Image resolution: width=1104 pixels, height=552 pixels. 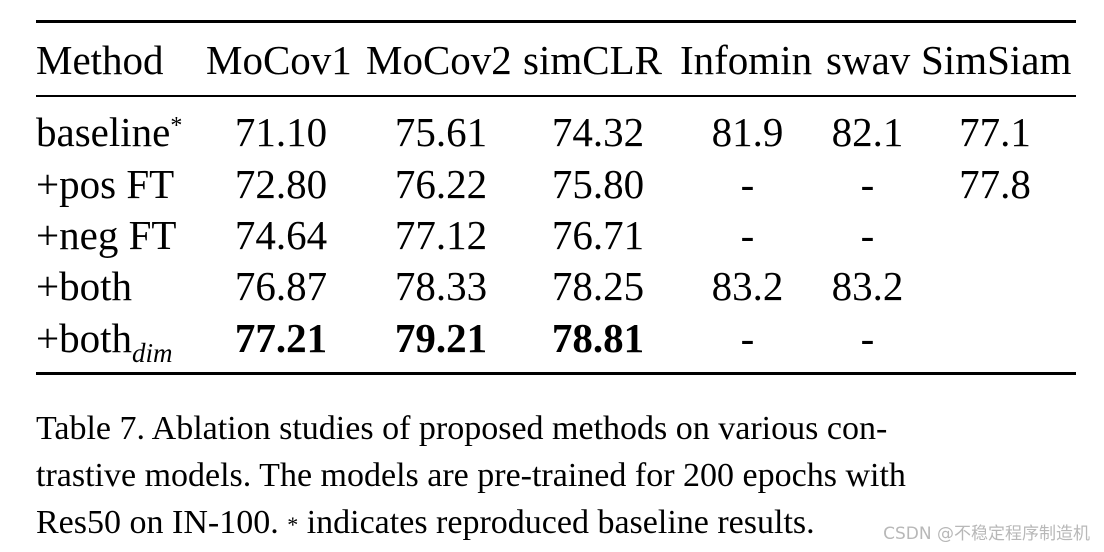 I want to click on cell-infomin: 81.9, so click(x=747, y=132).